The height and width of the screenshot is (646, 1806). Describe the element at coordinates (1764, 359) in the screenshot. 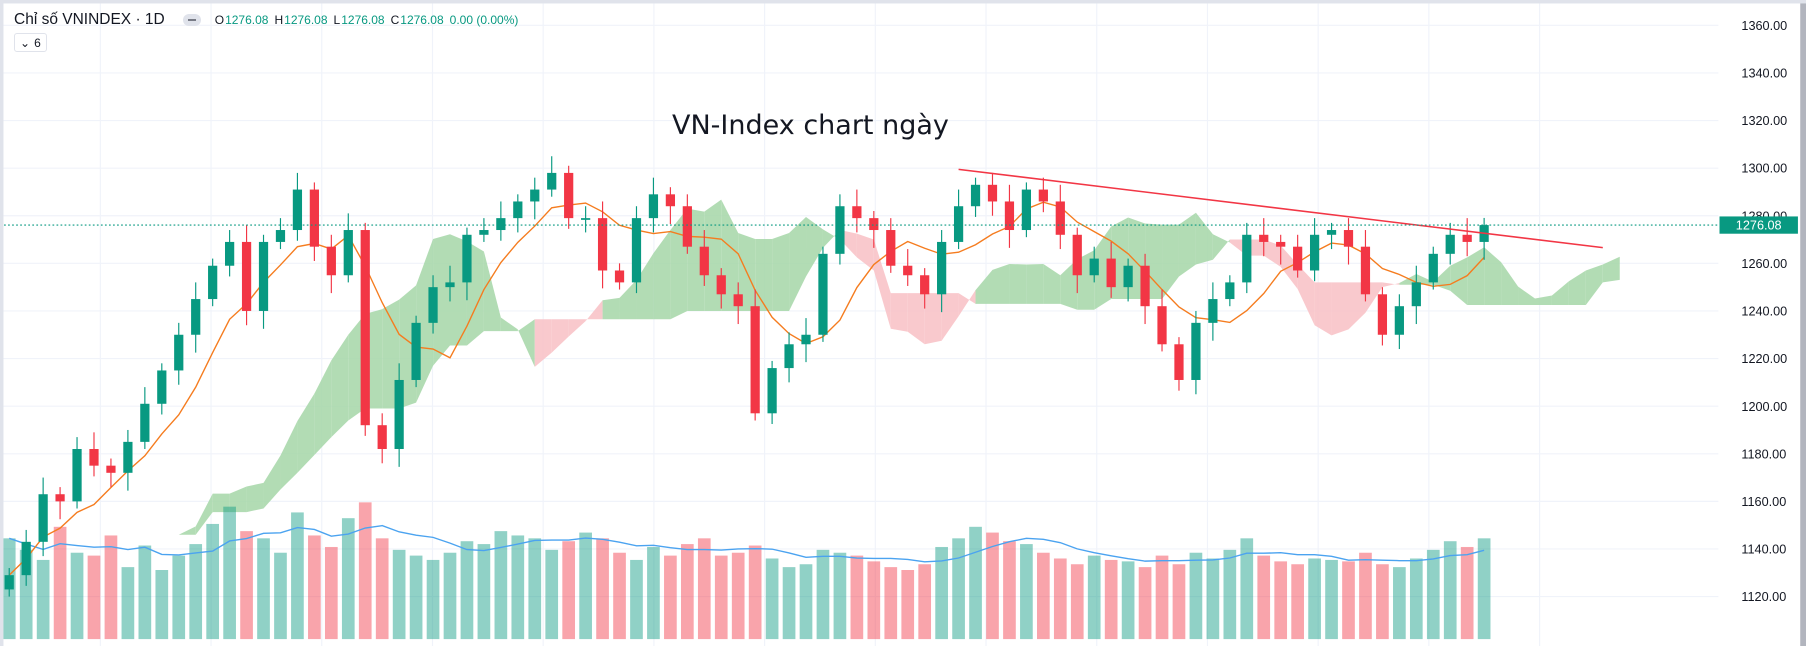

I see `y-tick-label: 1220.00` at that location.